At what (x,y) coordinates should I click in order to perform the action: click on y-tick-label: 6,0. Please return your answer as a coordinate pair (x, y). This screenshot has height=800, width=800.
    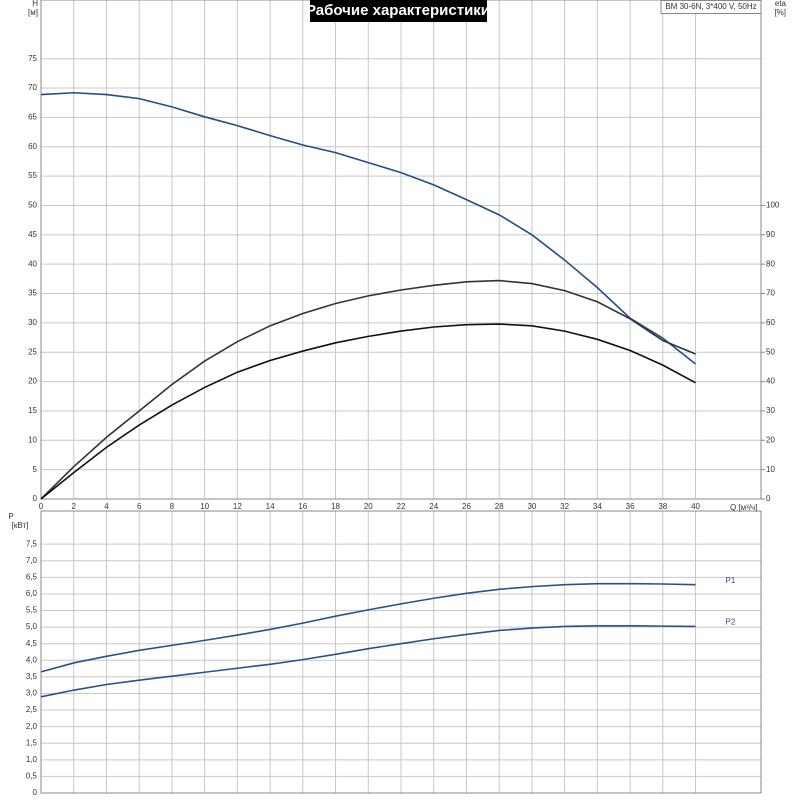
    Looking at the image, I should click on (32, 593).